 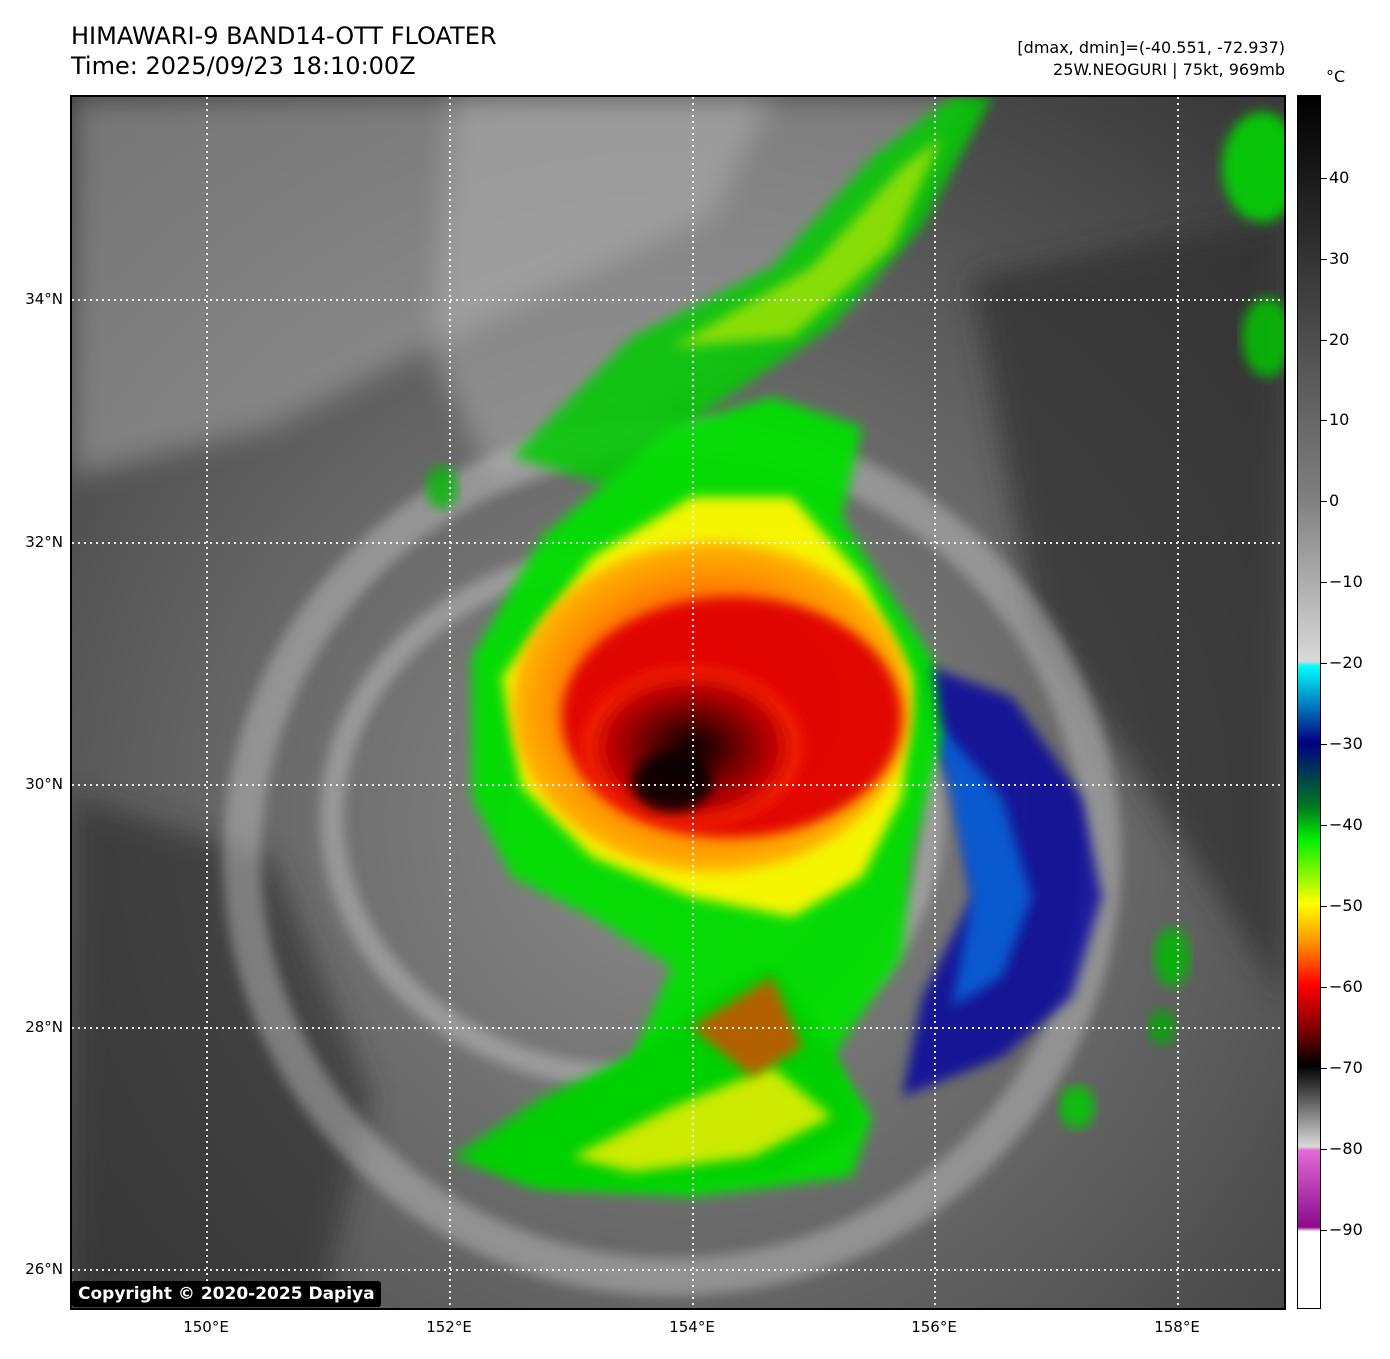 What do you see at coordinates (1339, 419) in the screenshot?
I see `colorbar-label: 10` at bounding box center [1339, 419].